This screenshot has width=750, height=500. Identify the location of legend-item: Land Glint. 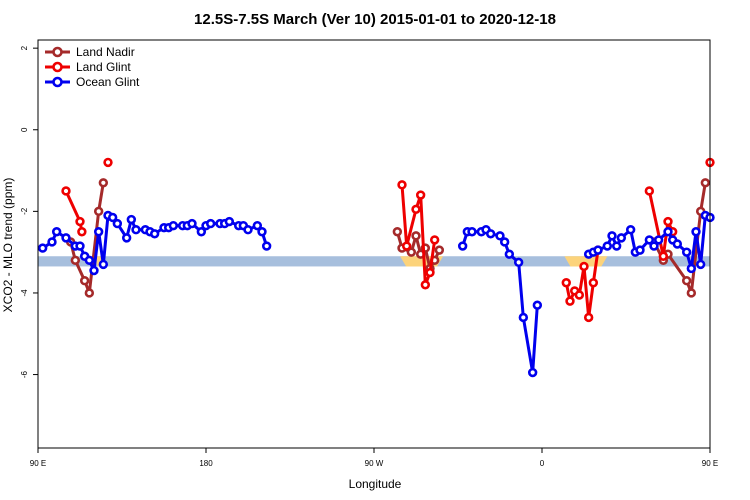
(88, 67).